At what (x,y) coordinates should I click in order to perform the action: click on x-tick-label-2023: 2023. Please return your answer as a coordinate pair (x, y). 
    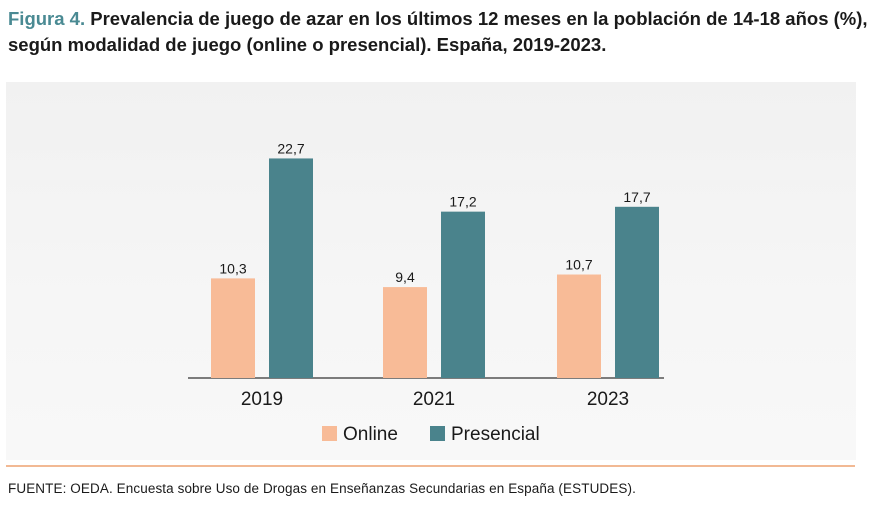
    Looking at the image, I should click on (608, 399).